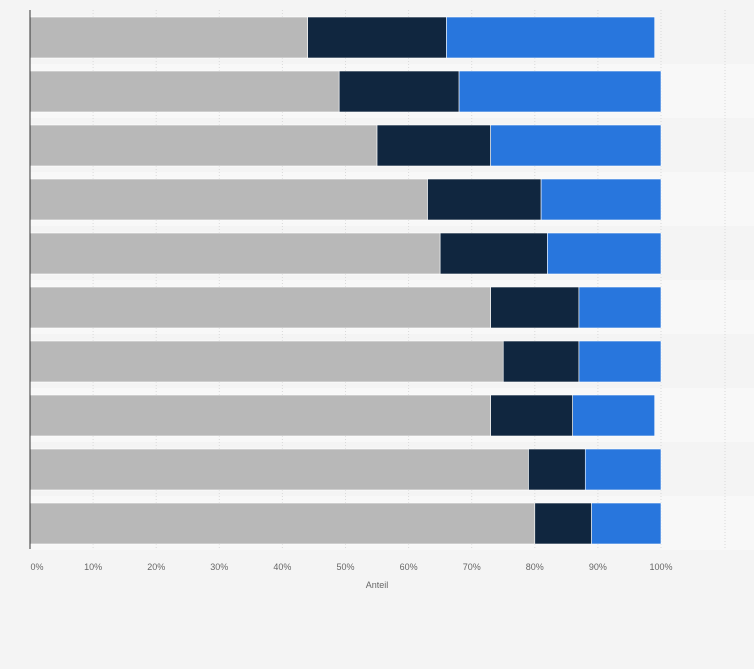  What do you see at coordinates (377, 585) in the screenshot?
I see `x-axis-title: Anteil` at bounding box center [377, 585].